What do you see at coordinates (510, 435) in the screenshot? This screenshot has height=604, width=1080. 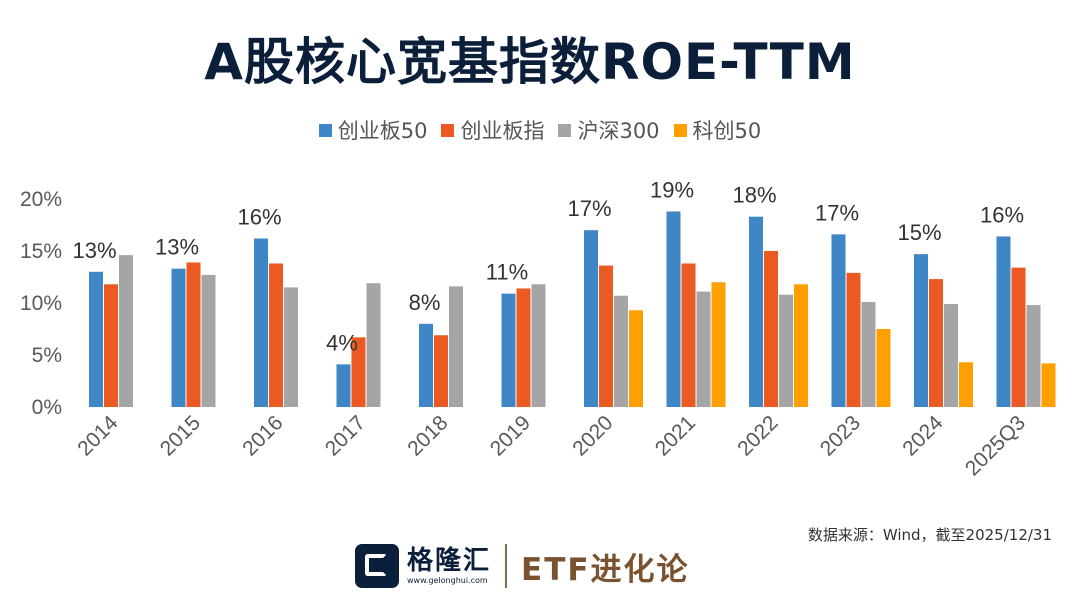 I see `x-tick-label: 2019` at bounding box center [510, 435].